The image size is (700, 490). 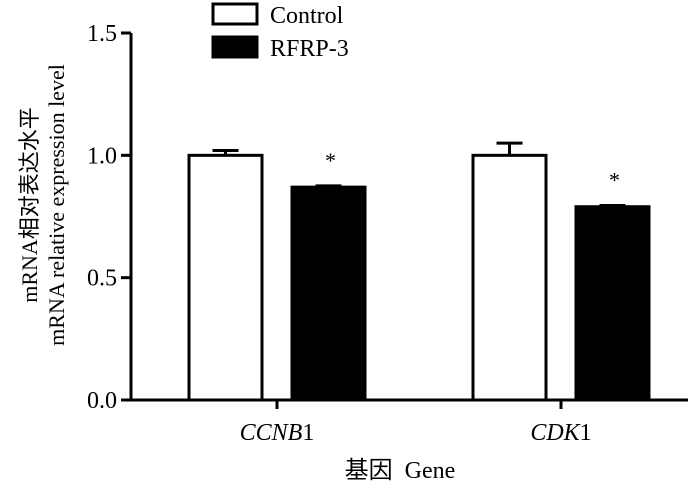 I want to click on y-tick-label: 0.5, so click(x=102, y=279).